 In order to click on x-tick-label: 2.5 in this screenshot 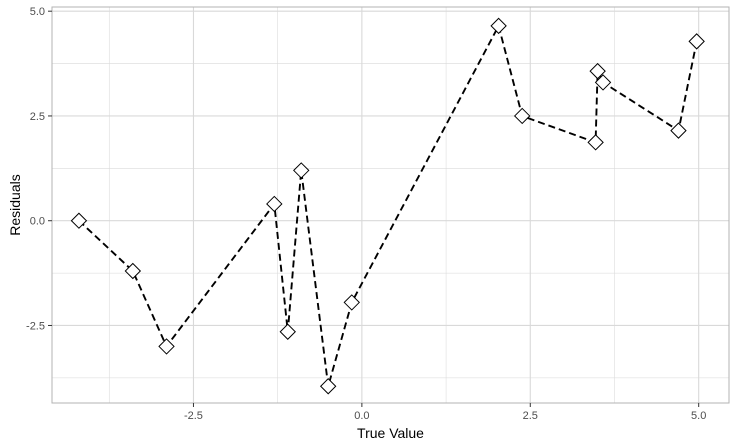, I will do `click(530, 416)`.